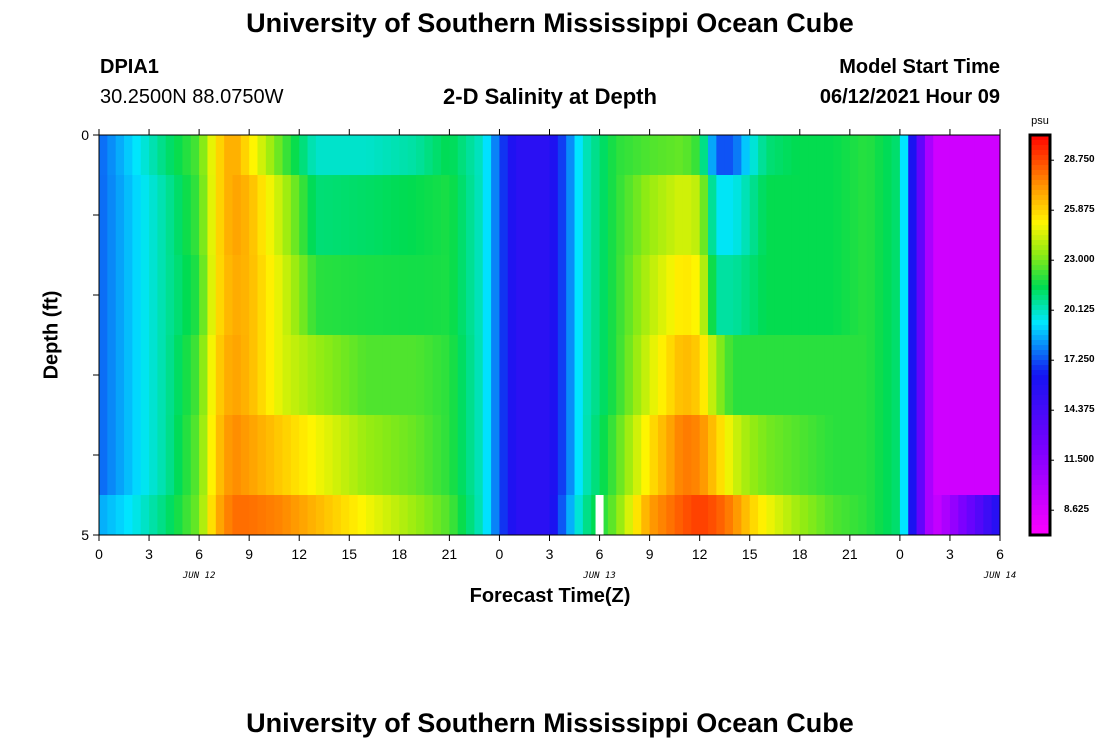 The height and width of the screenshot is (750, 1100). Describe the element at coordinates (549, 554) in the screenshot. I see `x-tick-label: 3` at that location.